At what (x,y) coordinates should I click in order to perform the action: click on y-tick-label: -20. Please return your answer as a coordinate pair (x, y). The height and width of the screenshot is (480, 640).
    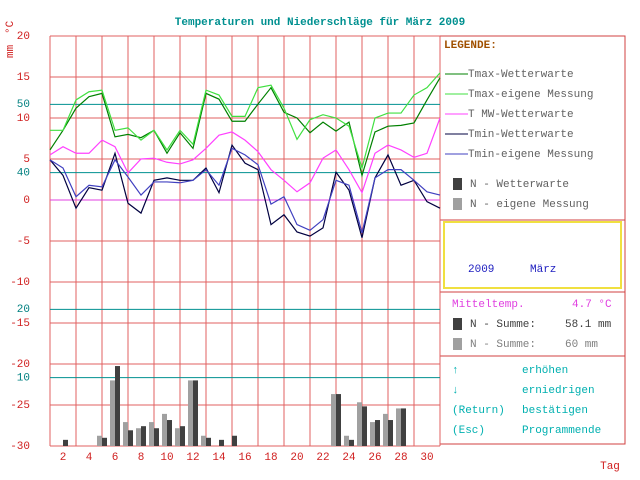
    Looking at the image, I should click on (20, 365).